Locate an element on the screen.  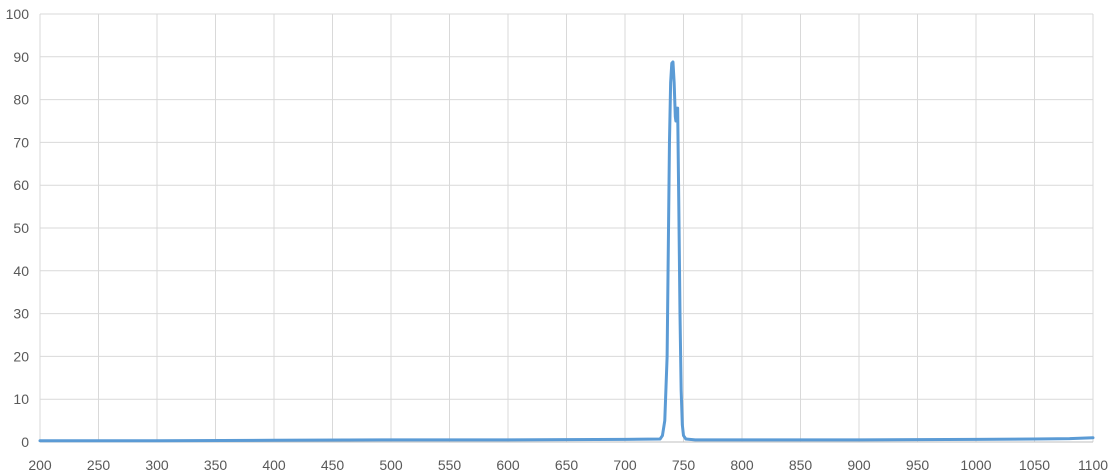
y-tick-label: 90 is located at coordinates (21, 57).